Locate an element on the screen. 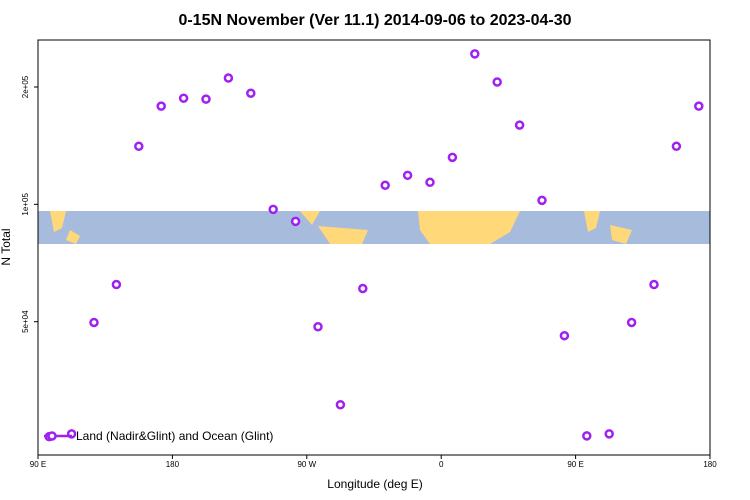 This screenshot has height=500, width=750. legend-label: Land (Nadir&Glint) and Ocean (Glint) is located at coordinates (174, 436).